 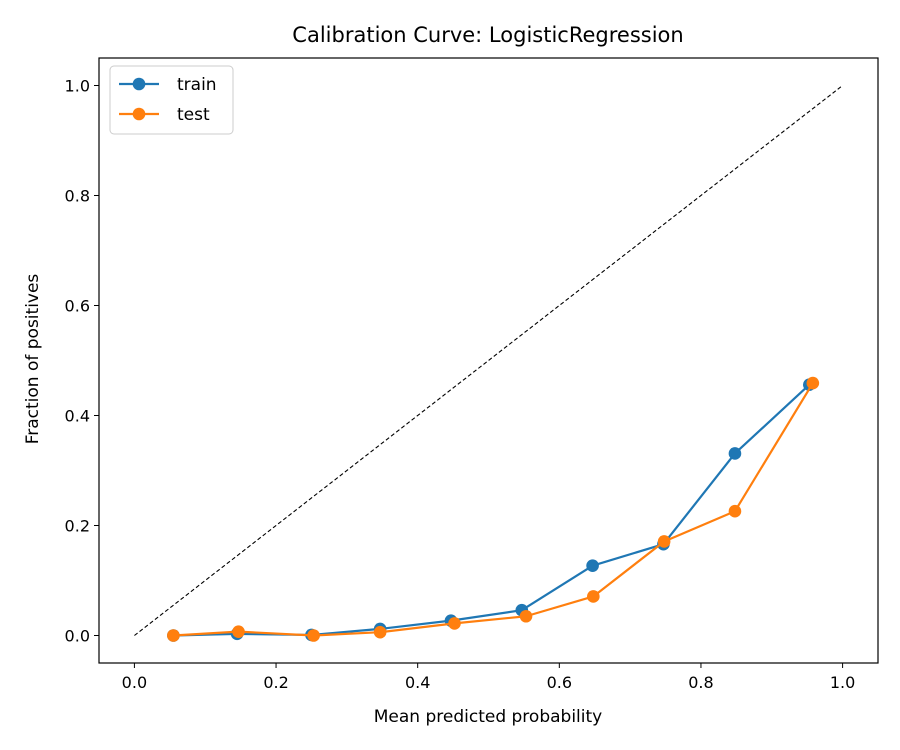 What do you see at coordinates (77, 306) in the screenshot?
I see `y-tick-label: 0.6` at bounding box center [77, 306].